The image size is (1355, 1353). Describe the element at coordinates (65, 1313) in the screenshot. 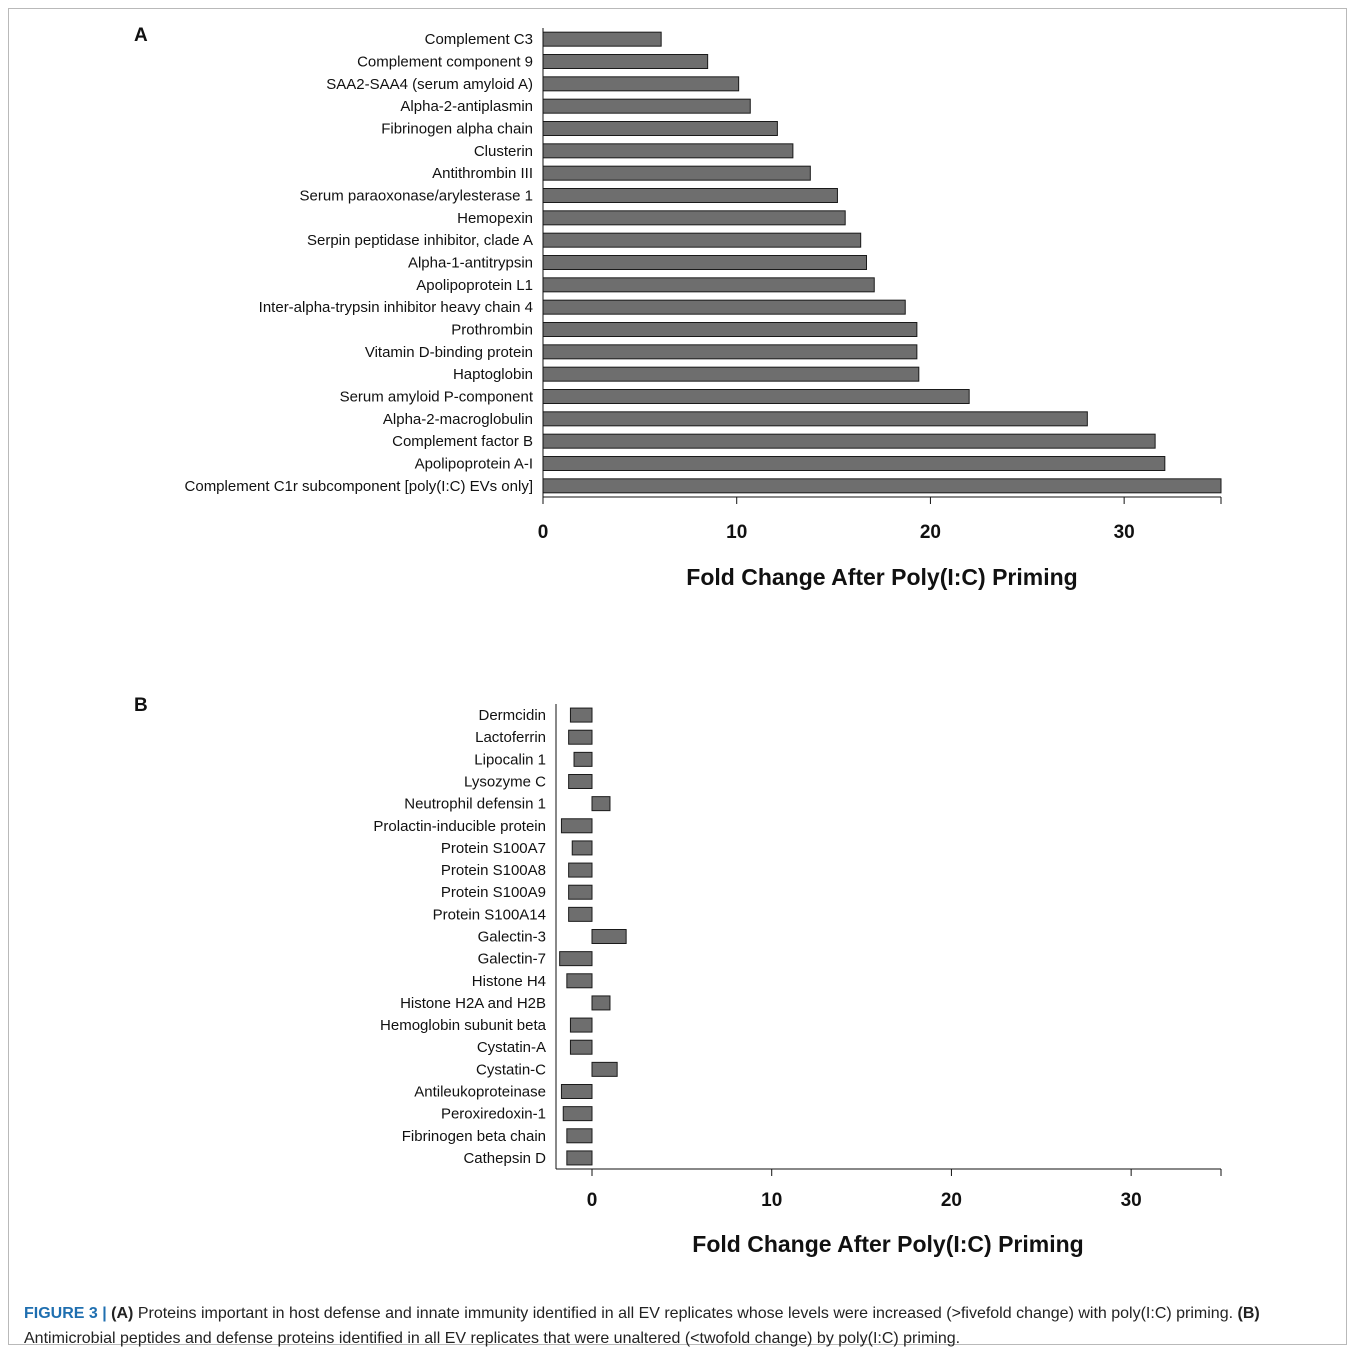

I see `caption-figure-label: FIGURE 3 |` at that location.